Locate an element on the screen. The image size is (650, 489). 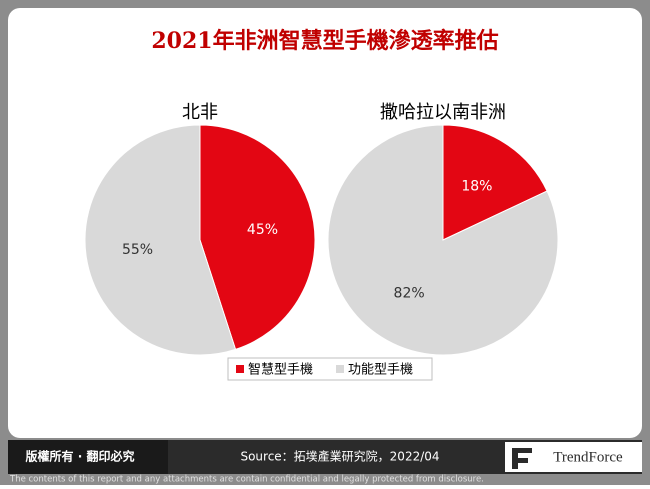
logo-bg is located at coordinates (573, 457).